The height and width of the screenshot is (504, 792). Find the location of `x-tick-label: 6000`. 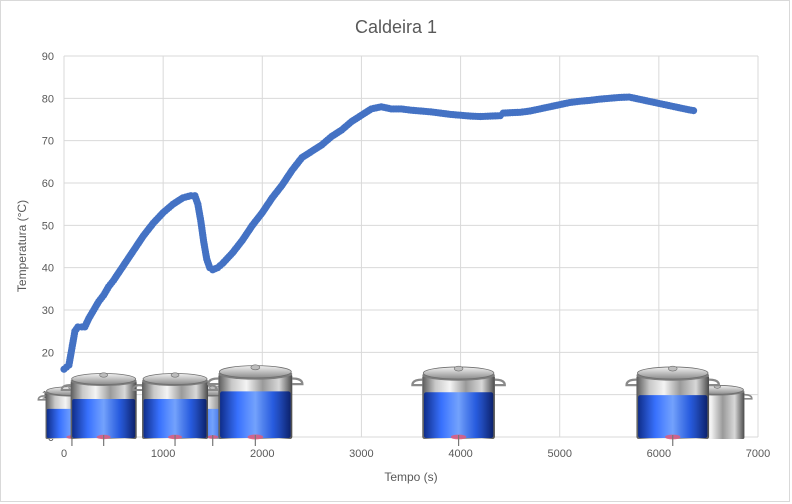

x-tick-label: 6000 is located at coordinates (659, 454).